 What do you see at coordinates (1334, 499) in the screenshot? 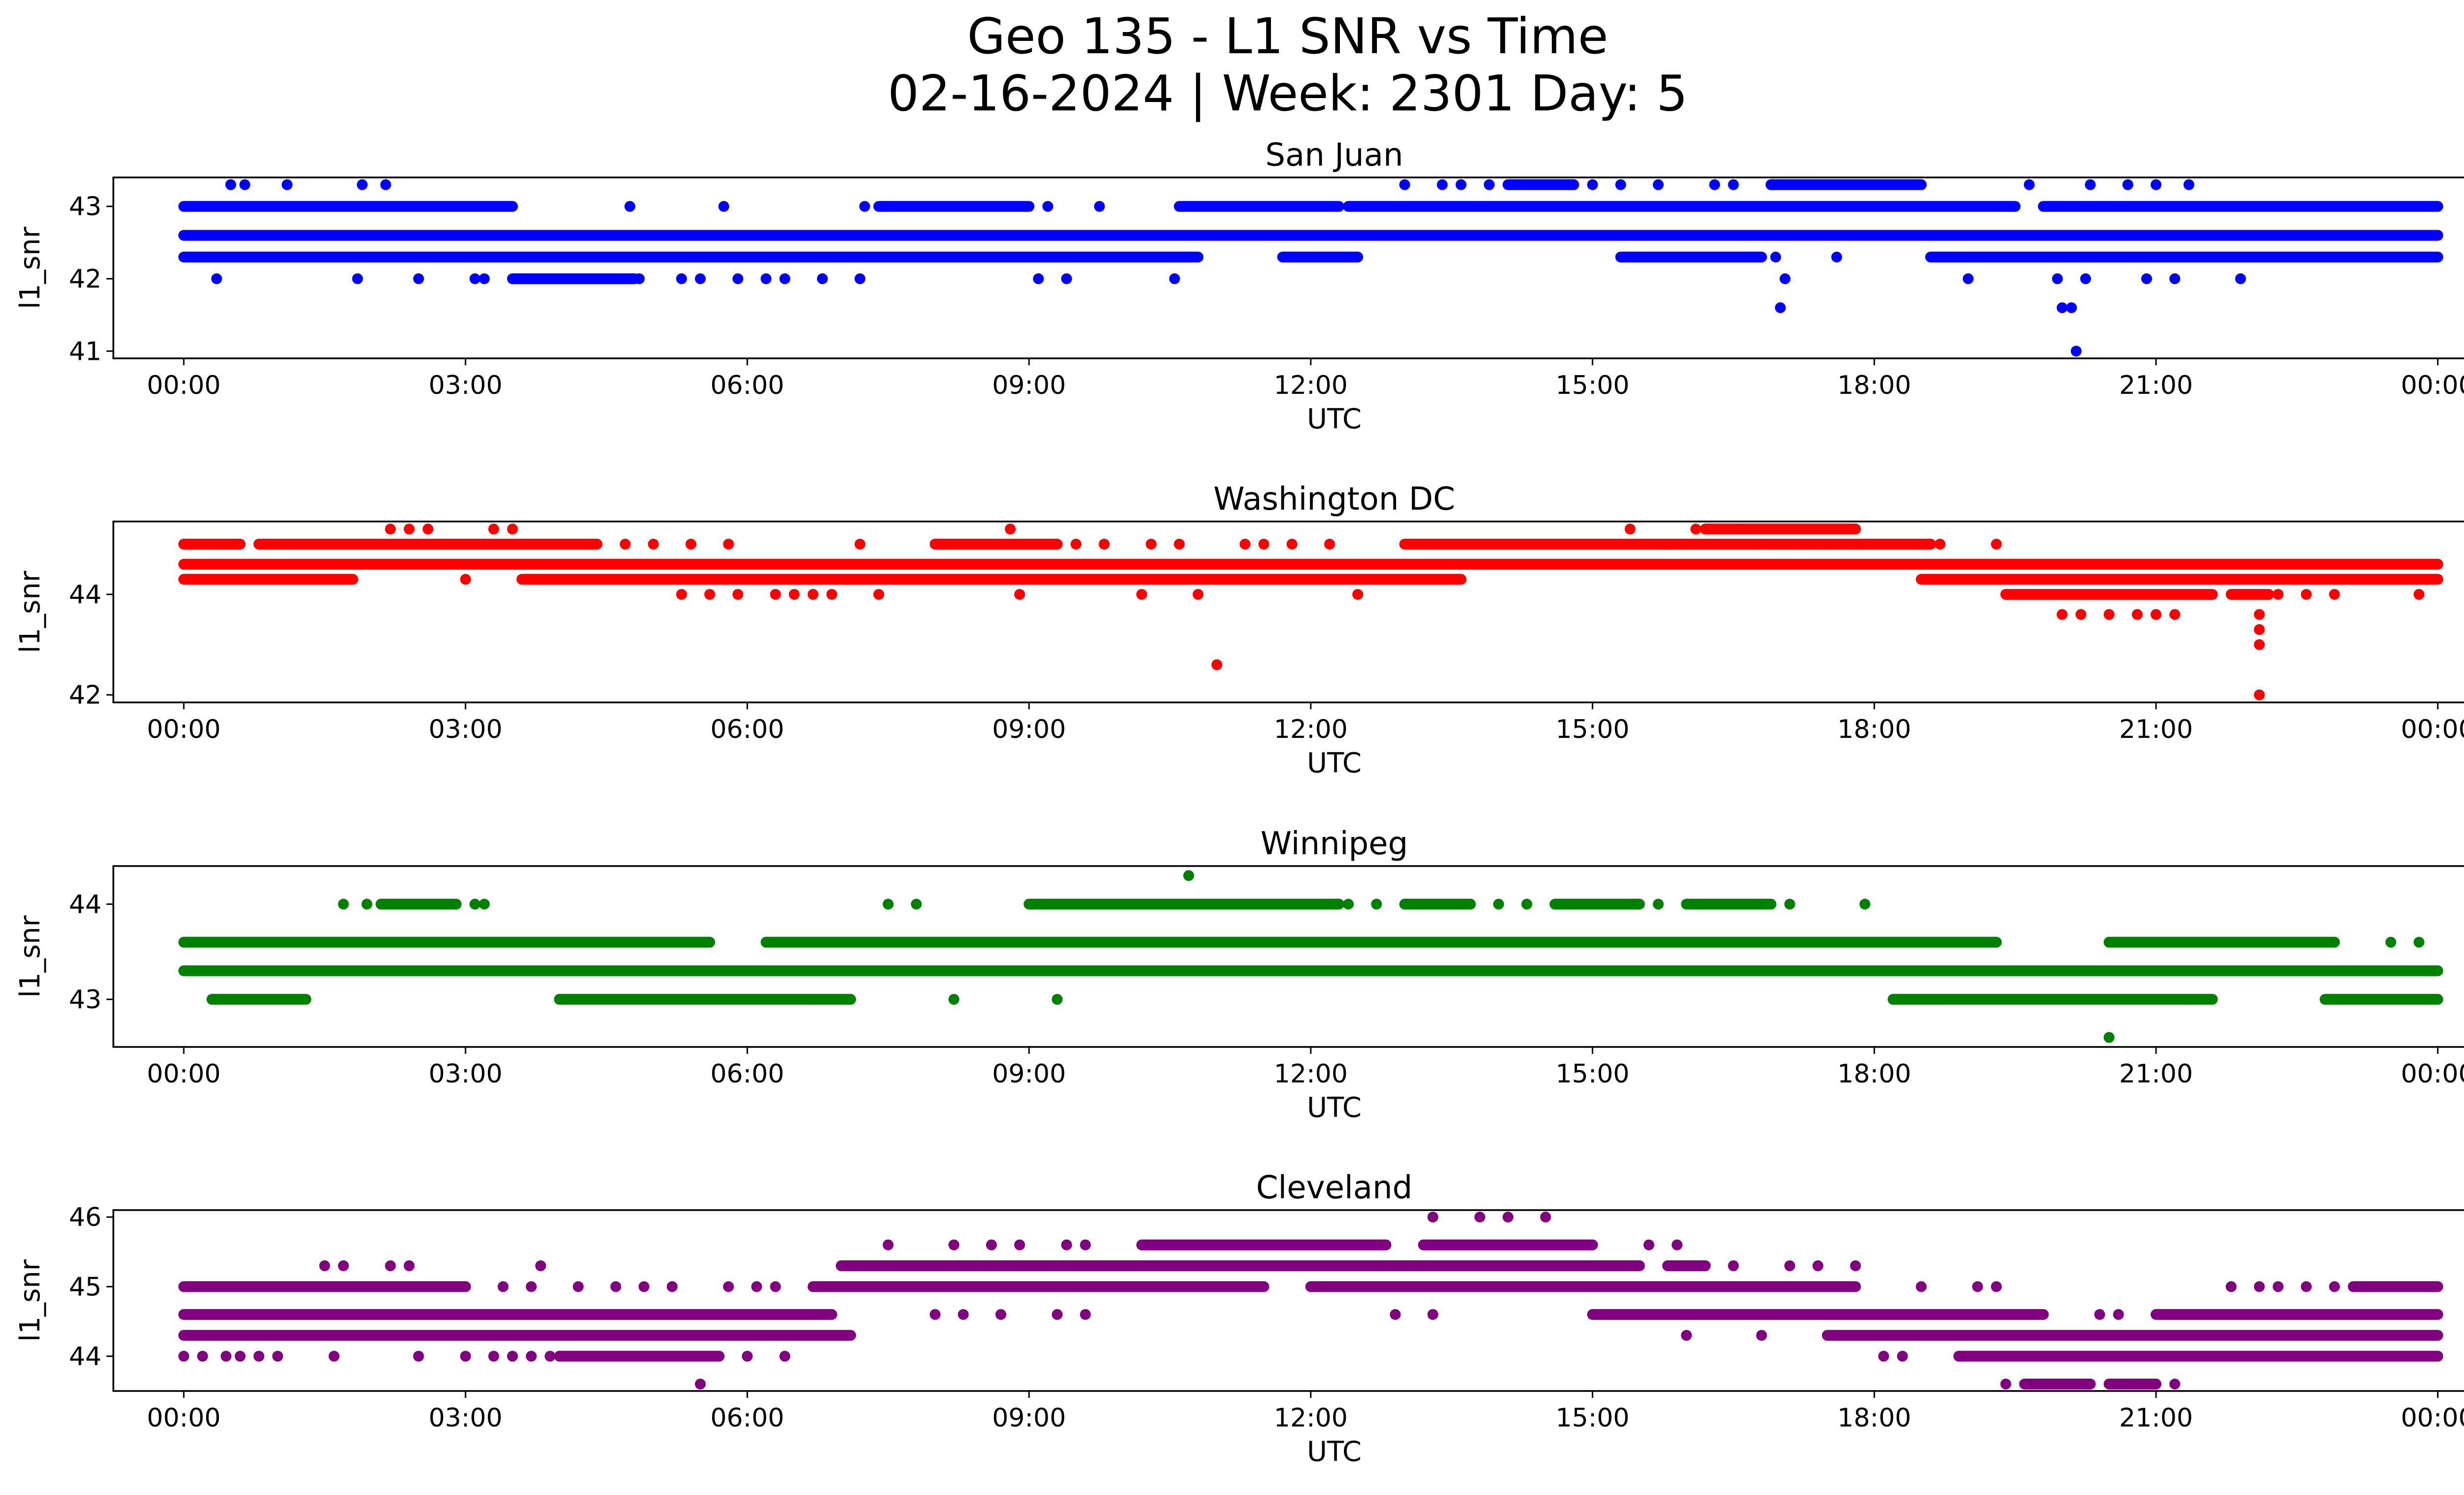
I see `subplot-title: Washington DC` at bounding box center [1334, 499].